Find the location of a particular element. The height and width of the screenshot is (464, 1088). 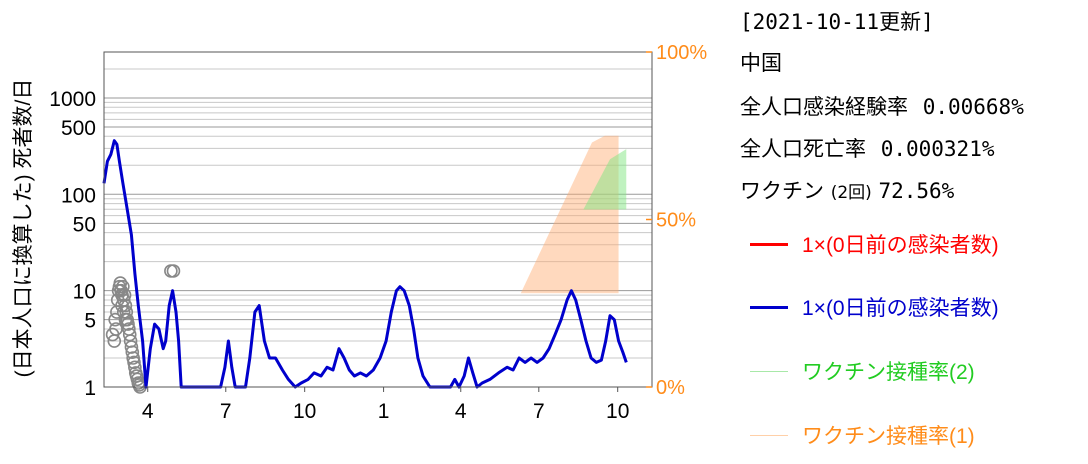

legend-item-orange: ワクチン接種率(1) is located at coordinates (862, 435).